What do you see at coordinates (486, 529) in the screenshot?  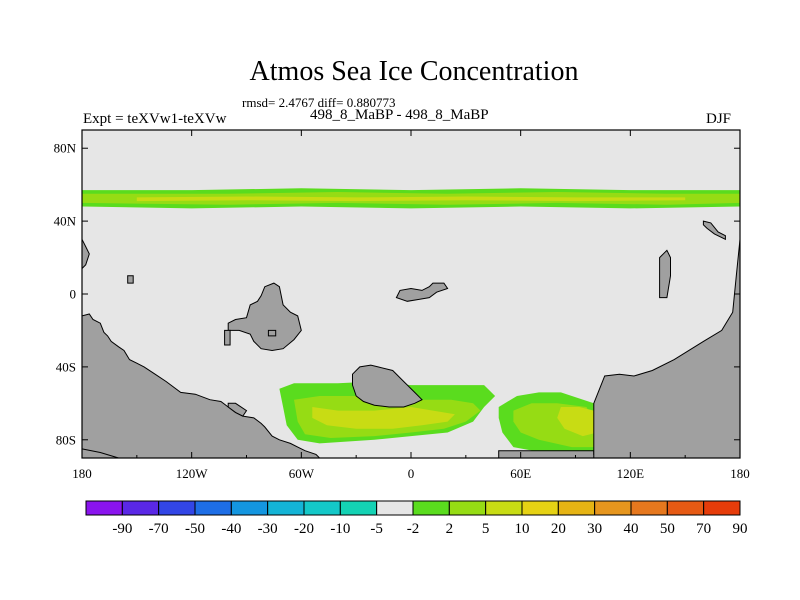 I see `colorbar-label-10: 5` at bounding box center [486, 529].